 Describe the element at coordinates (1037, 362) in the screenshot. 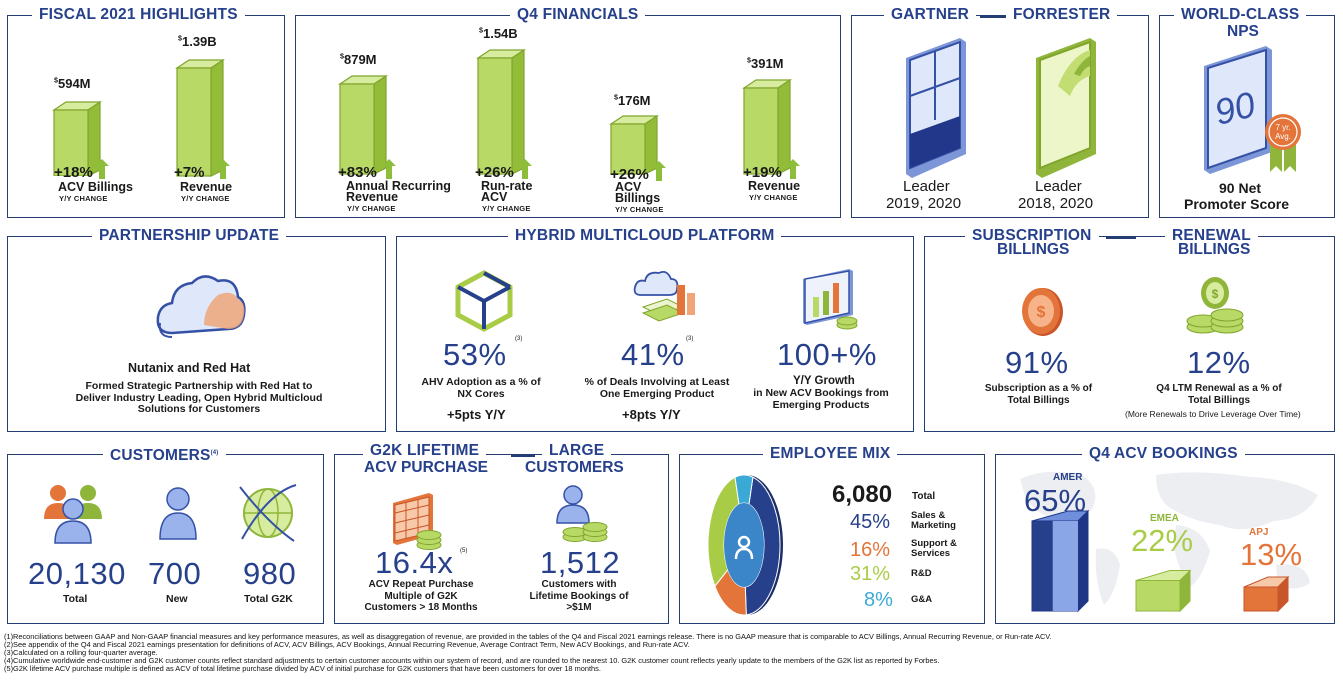

I see `subs-value: 91%` at that location.